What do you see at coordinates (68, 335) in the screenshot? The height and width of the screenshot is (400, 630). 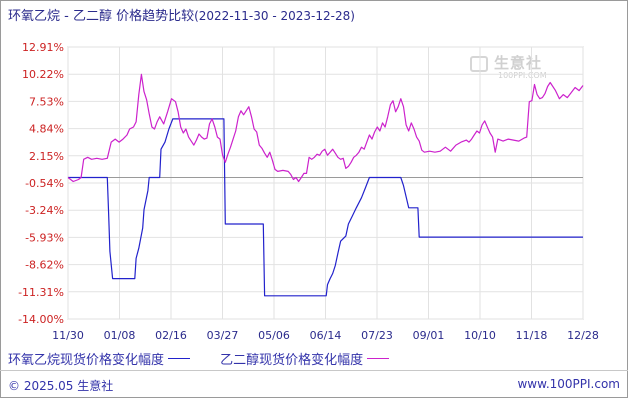 I see `x-tick-label: 11/30` at bounding box center [68, 335].